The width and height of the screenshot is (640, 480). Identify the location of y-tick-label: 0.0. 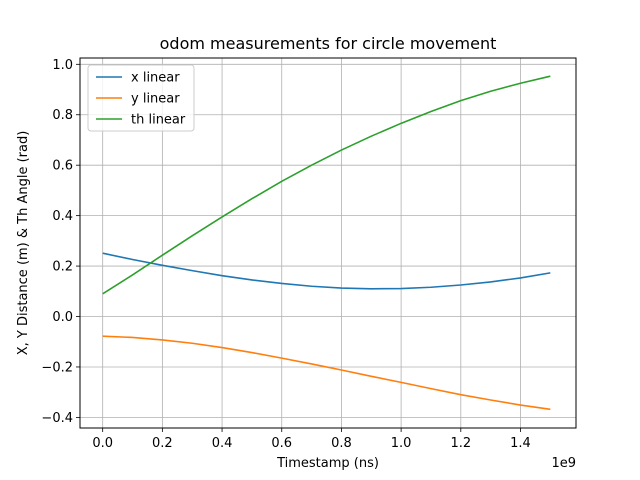
(62, 317).